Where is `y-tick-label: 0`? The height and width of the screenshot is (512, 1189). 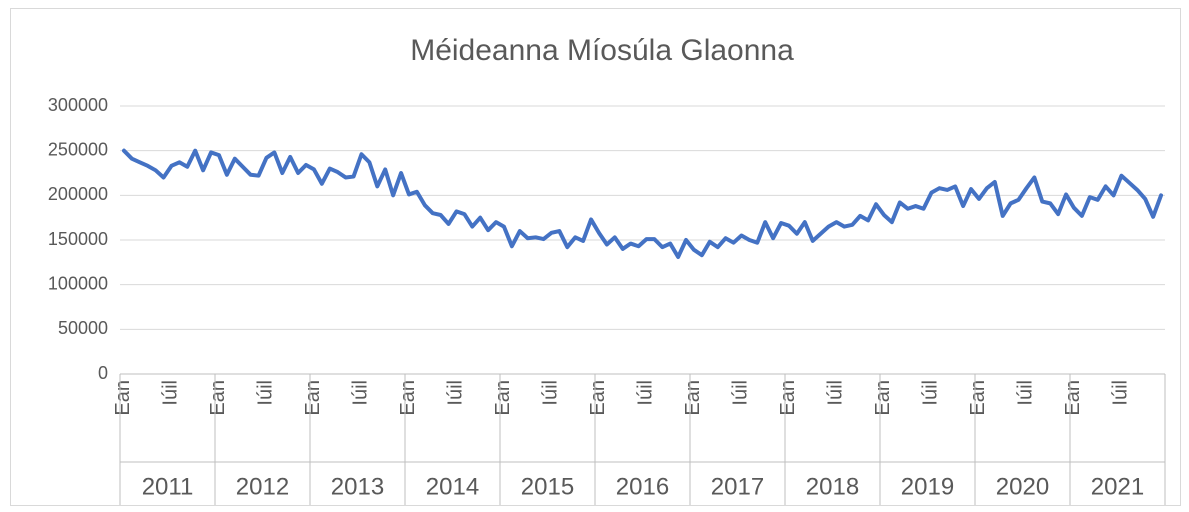
y-tick-label: 0 is located at coordinates (103, 373).